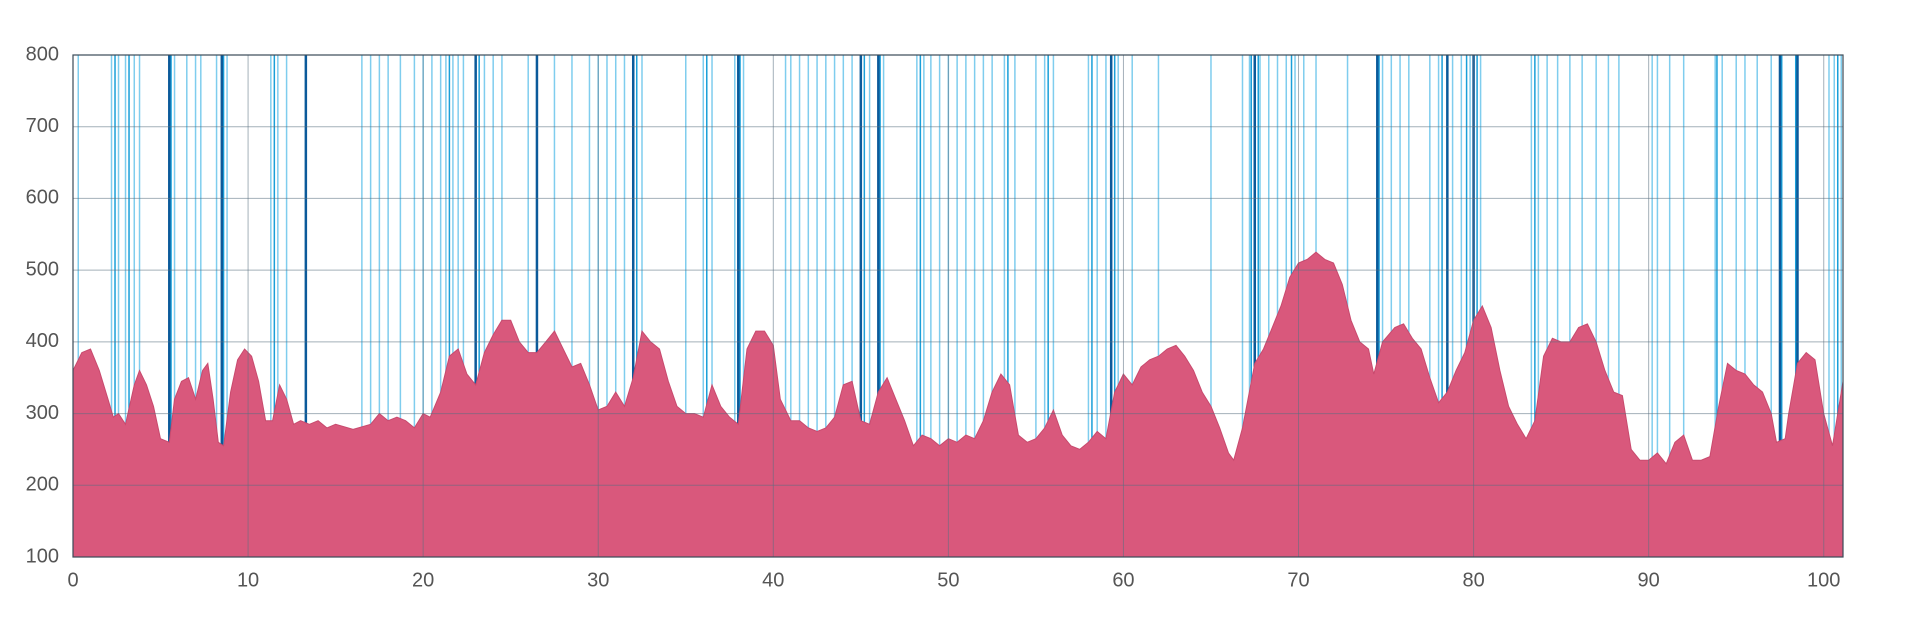  What do you see at coordinates (1298, 580) in the screenshot?
I see `x-tick-label: 70` at bounding box center [1298, 580].